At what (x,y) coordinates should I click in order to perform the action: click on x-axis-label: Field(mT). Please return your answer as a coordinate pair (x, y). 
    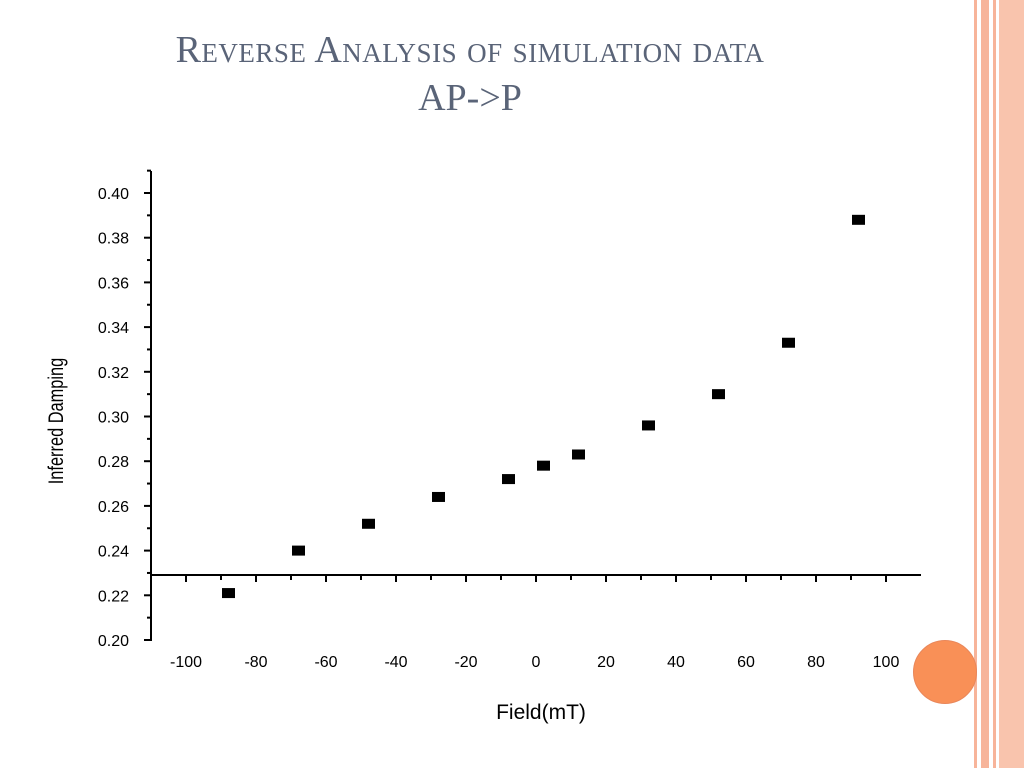
    Looking at the image, I should click on (541, 712).